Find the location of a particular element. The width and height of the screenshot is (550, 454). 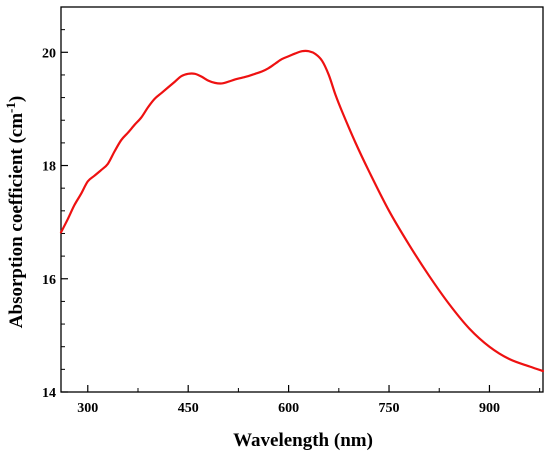

x-tick-label: 300 is located at coordinates (87, 408).